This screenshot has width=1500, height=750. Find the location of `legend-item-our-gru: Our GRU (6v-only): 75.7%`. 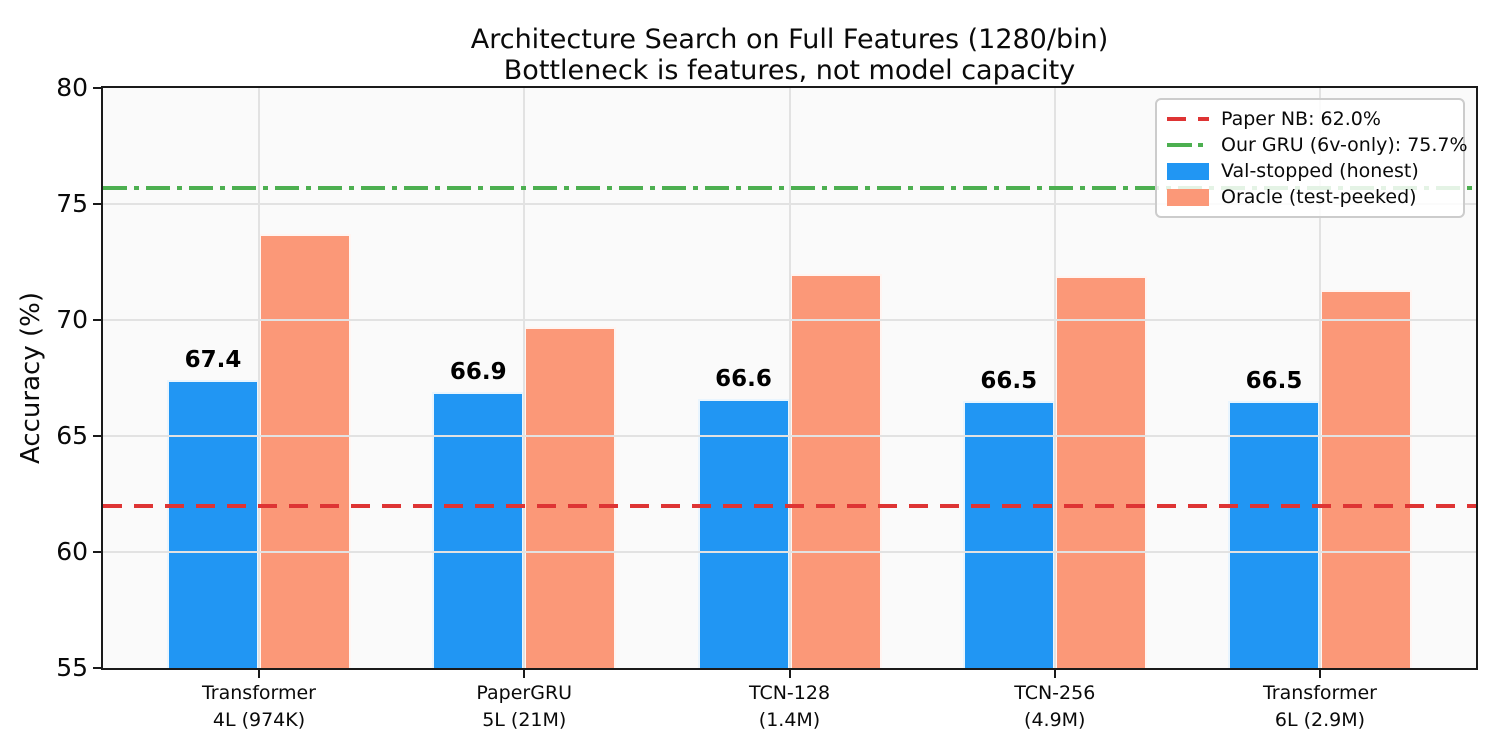

legend-item-our-gru: Our GRU (6v-only): 75.7% is located at coordinates (1317, 145).